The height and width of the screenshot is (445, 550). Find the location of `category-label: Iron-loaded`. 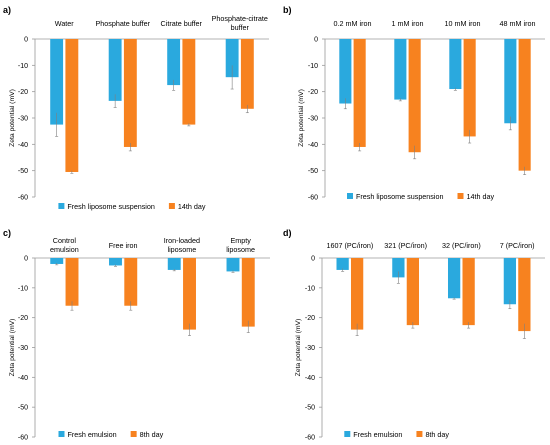

category-label: Iron-loaded is located at coordinates (182, 240).